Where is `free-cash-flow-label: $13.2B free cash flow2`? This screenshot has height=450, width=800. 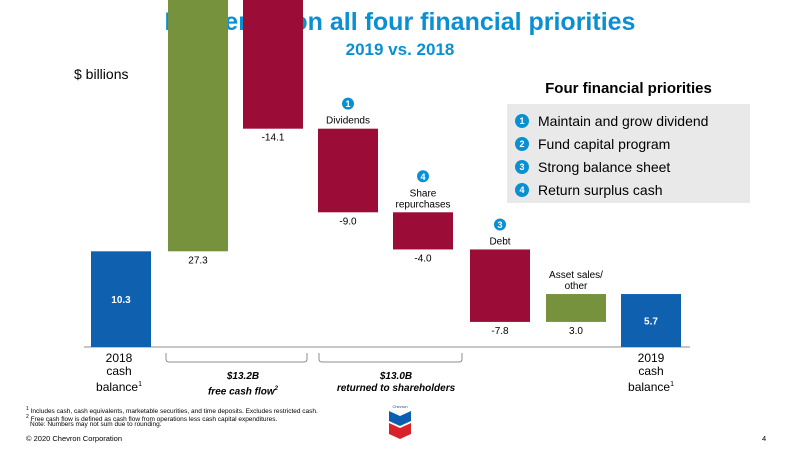
free-cash-flow-label: $13.2B free cash flow2 is located at coordinates (243, 384).